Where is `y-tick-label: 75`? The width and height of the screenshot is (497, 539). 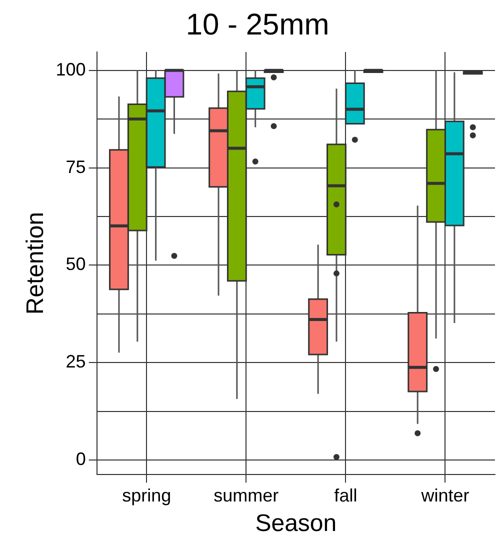 y-tick-label: 75 is located at coordinates (76, 166).